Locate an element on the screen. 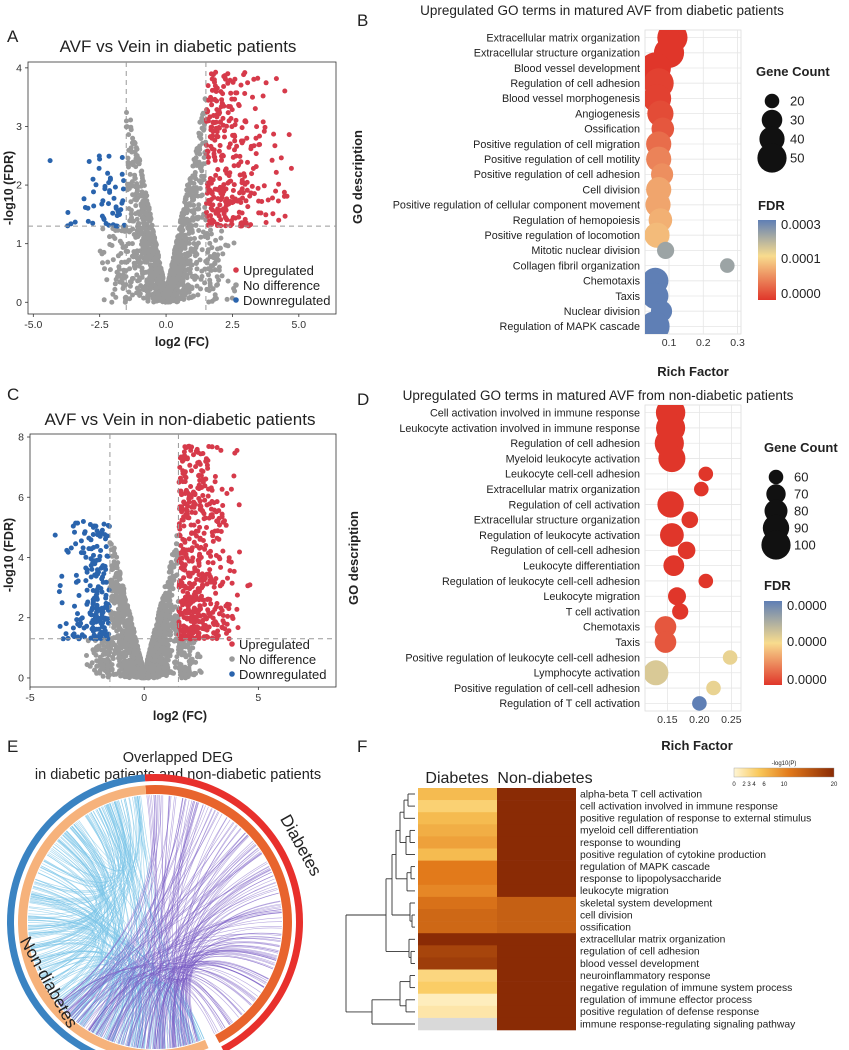 This screenshot has width=849, height=1050. panel-f-cells is located at coordinates (497, 909).